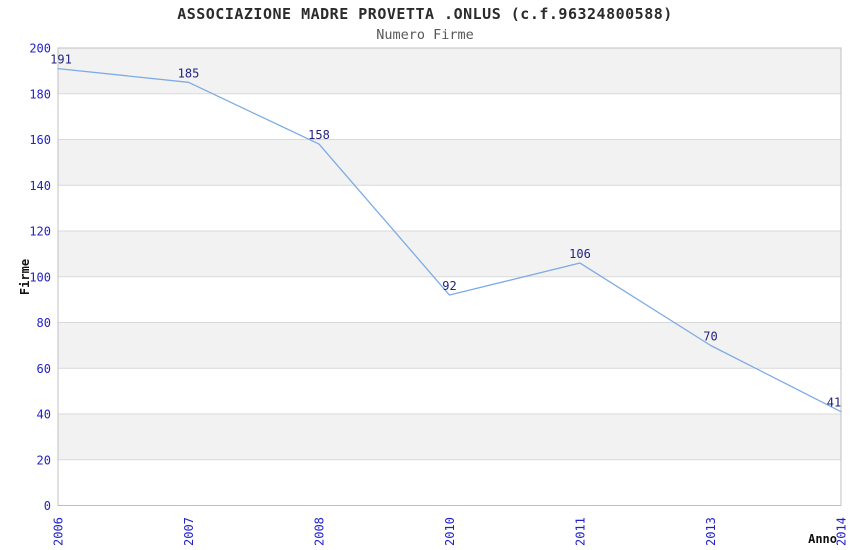 The height and width of the screenshot is (550, 850). What do you see at coordinates (834, 403) in the screenshot?
I see `point-value-label: 41` at bounding box center [834, 403].